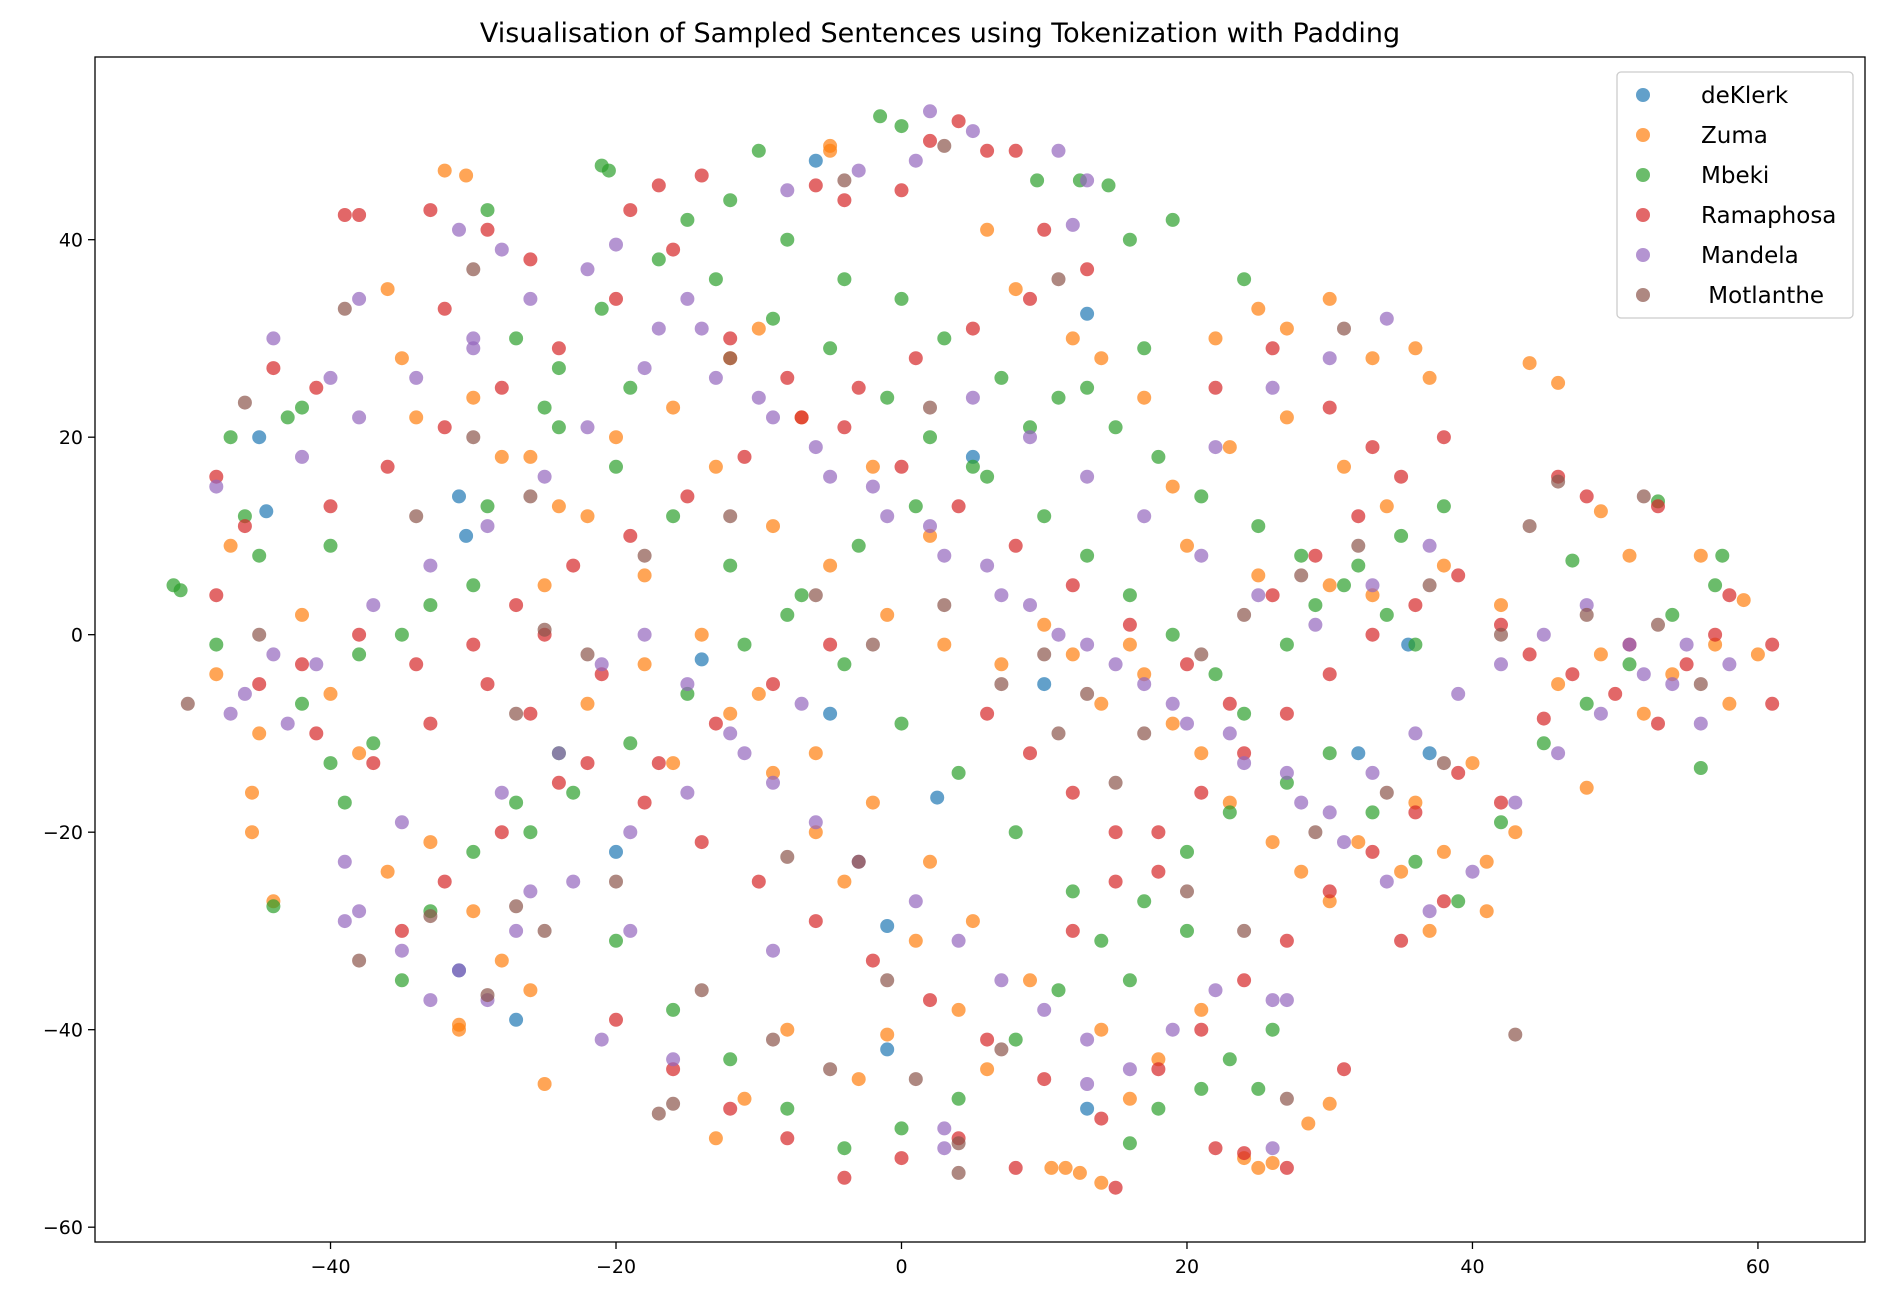 This screenshot has width=1899, height=1305. What do you see at coordinates (1745, 96) in the screenshot?
I see `legend-label: deKlerk` at bounding box center [1745, 96].